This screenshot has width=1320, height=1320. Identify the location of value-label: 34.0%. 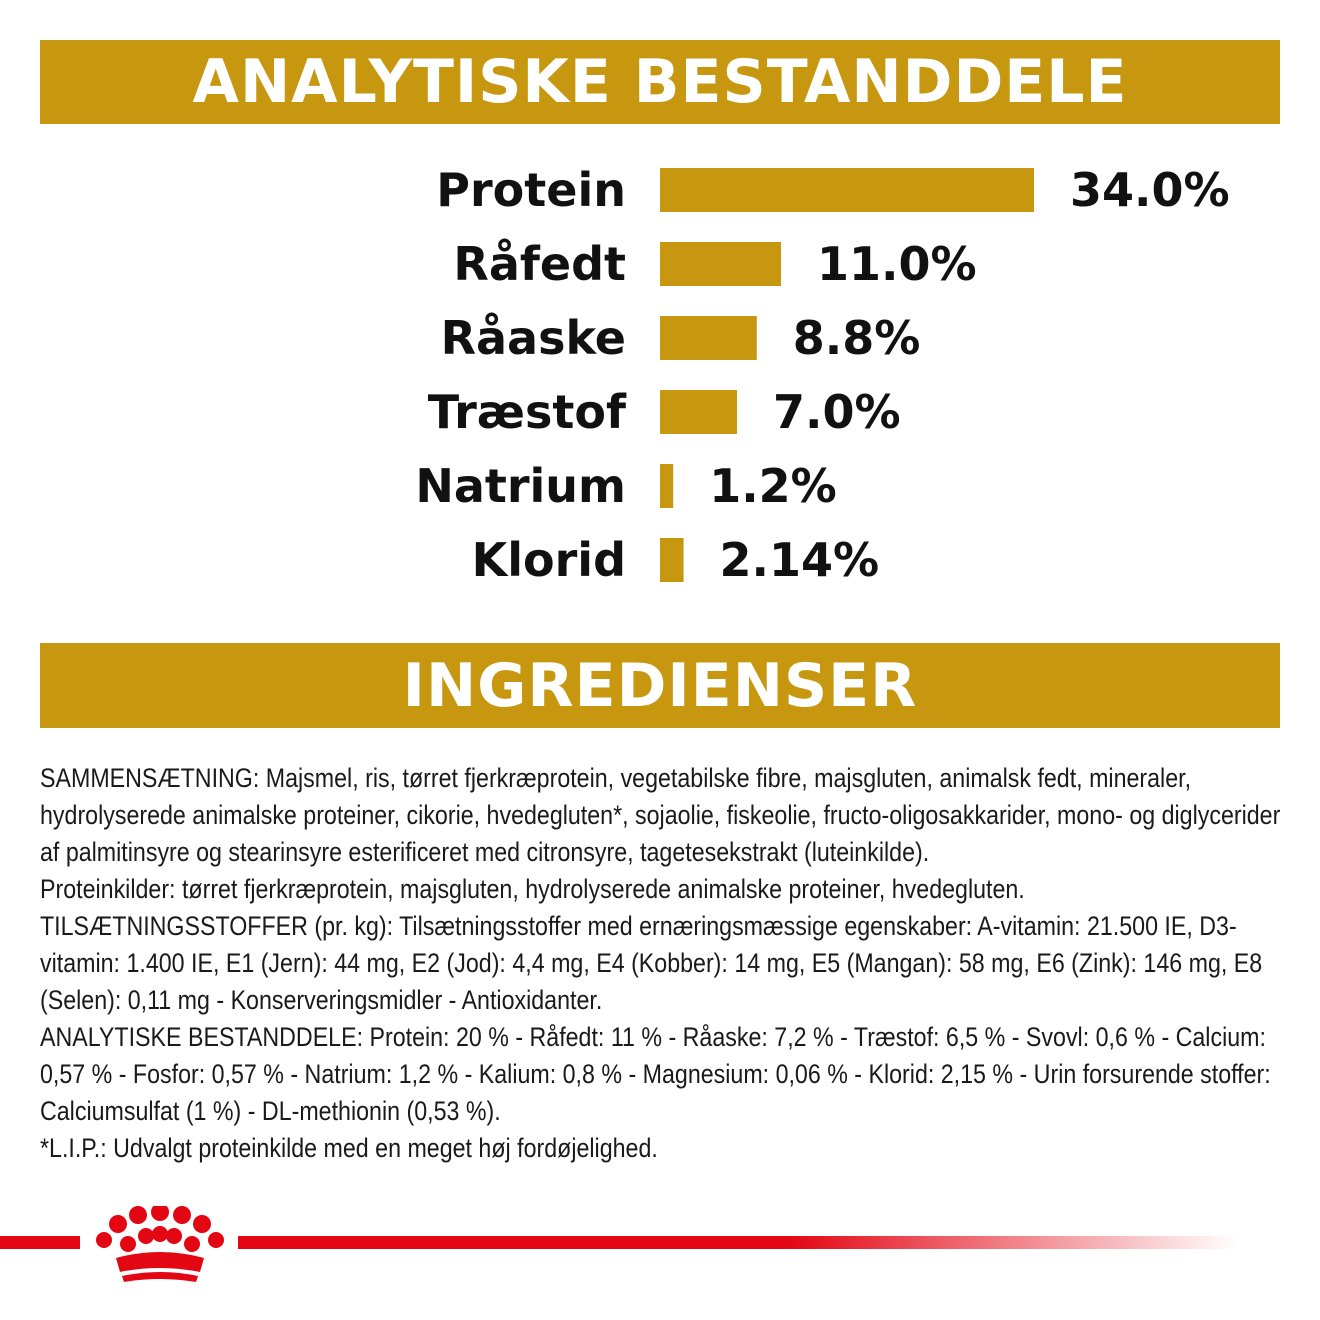
(1150, 190).